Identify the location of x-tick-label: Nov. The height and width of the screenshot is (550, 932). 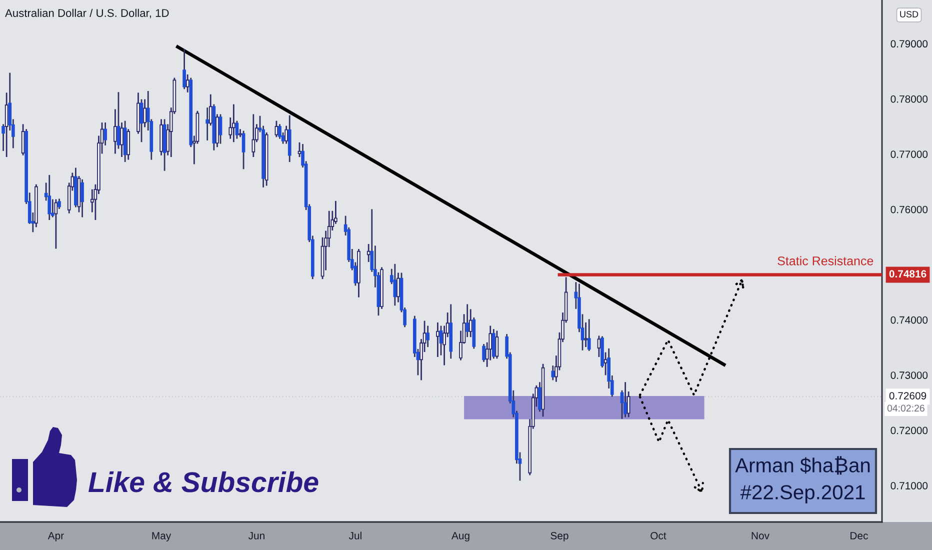
(761, 536).